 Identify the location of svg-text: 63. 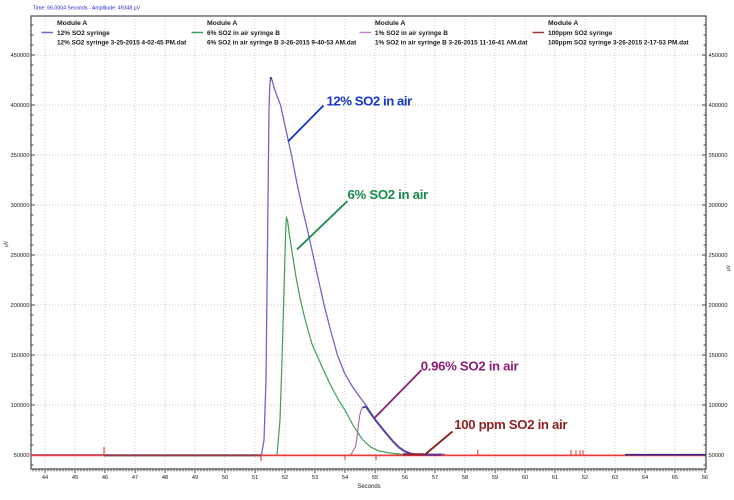
(615, 478).